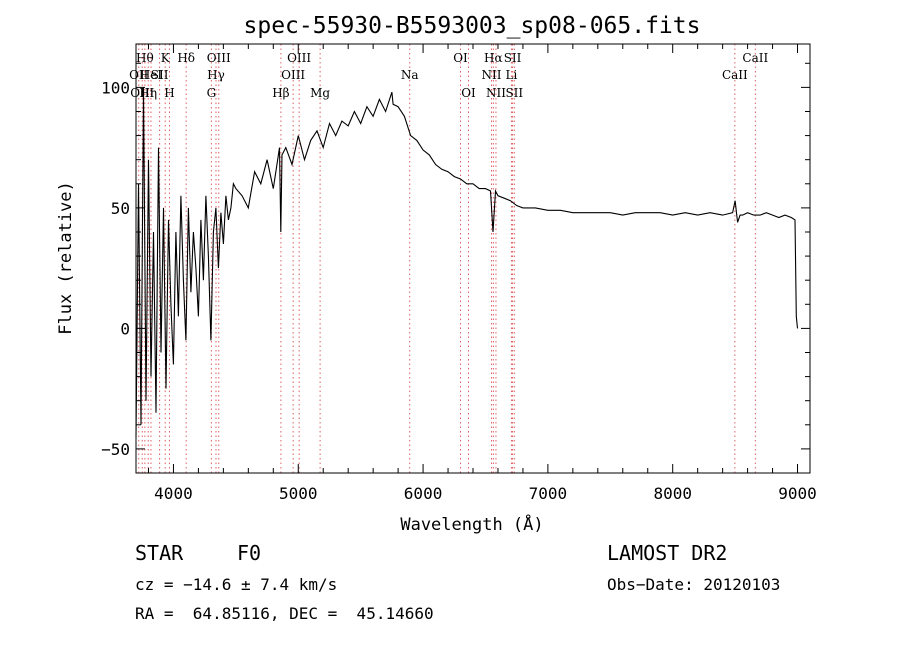 This screenshot has height=650, width=900. Describe the element at coordinates (236, 584) in the screenshot. I see `redshift-value: cz = −14.6 ± 7.4 km/s` at that location.